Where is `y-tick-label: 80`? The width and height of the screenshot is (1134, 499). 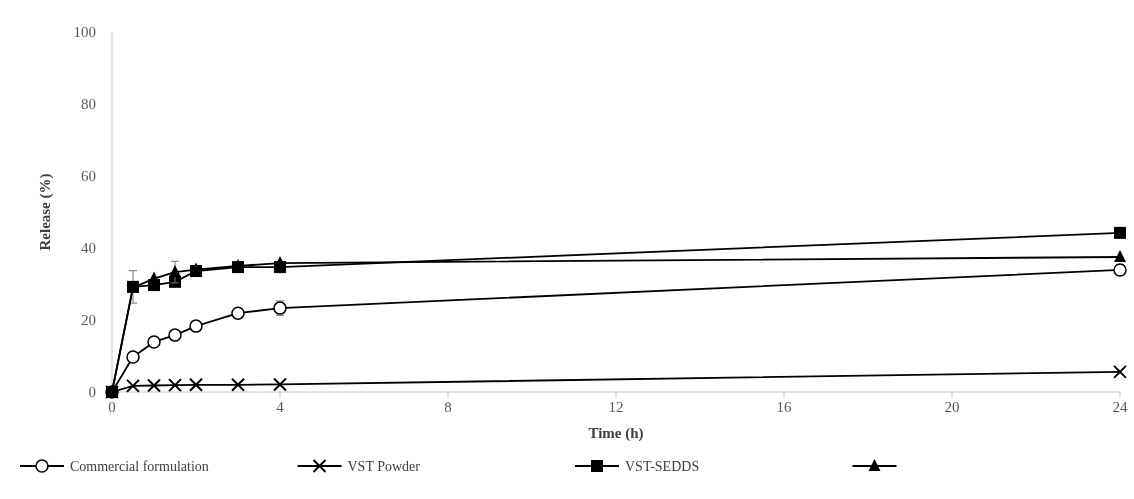 y-tick-label: 80 is located at coordinates (88, 104).